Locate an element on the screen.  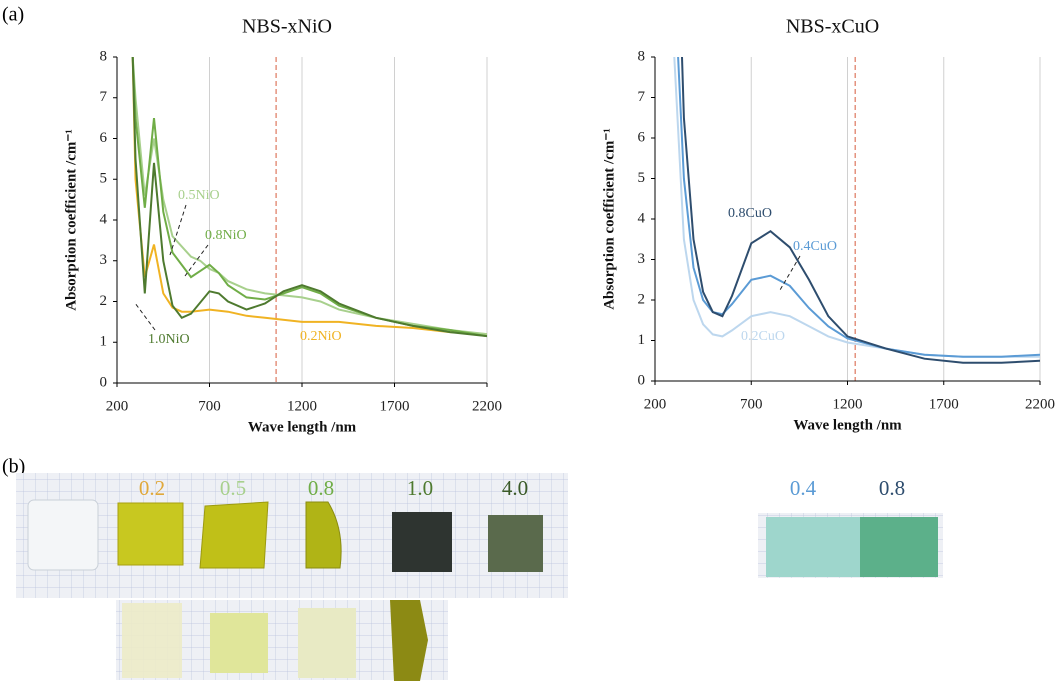
series-label: 0.2NiO is located at coordinates (321, 336).